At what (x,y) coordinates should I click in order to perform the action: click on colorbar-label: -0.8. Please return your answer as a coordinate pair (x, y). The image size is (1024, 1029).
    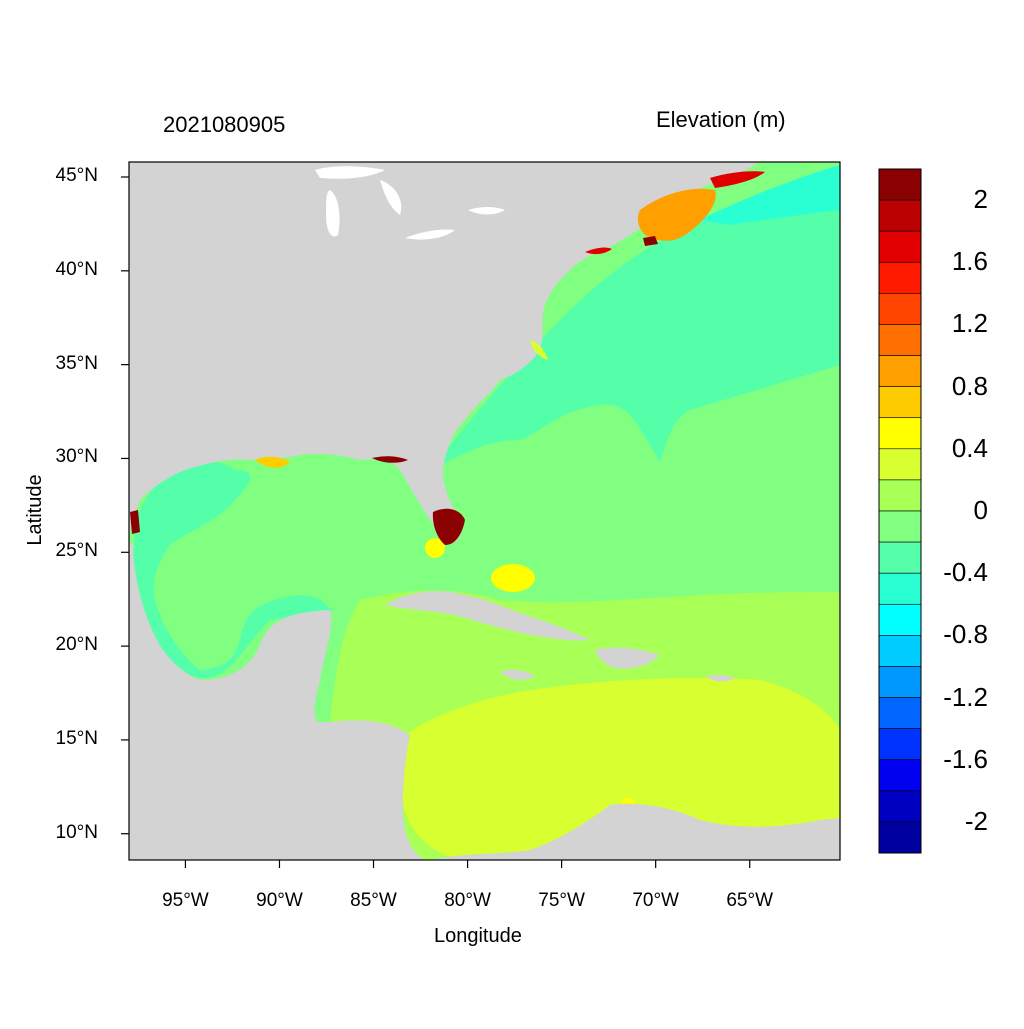
    Looking at the image, I should click on (965, 634).